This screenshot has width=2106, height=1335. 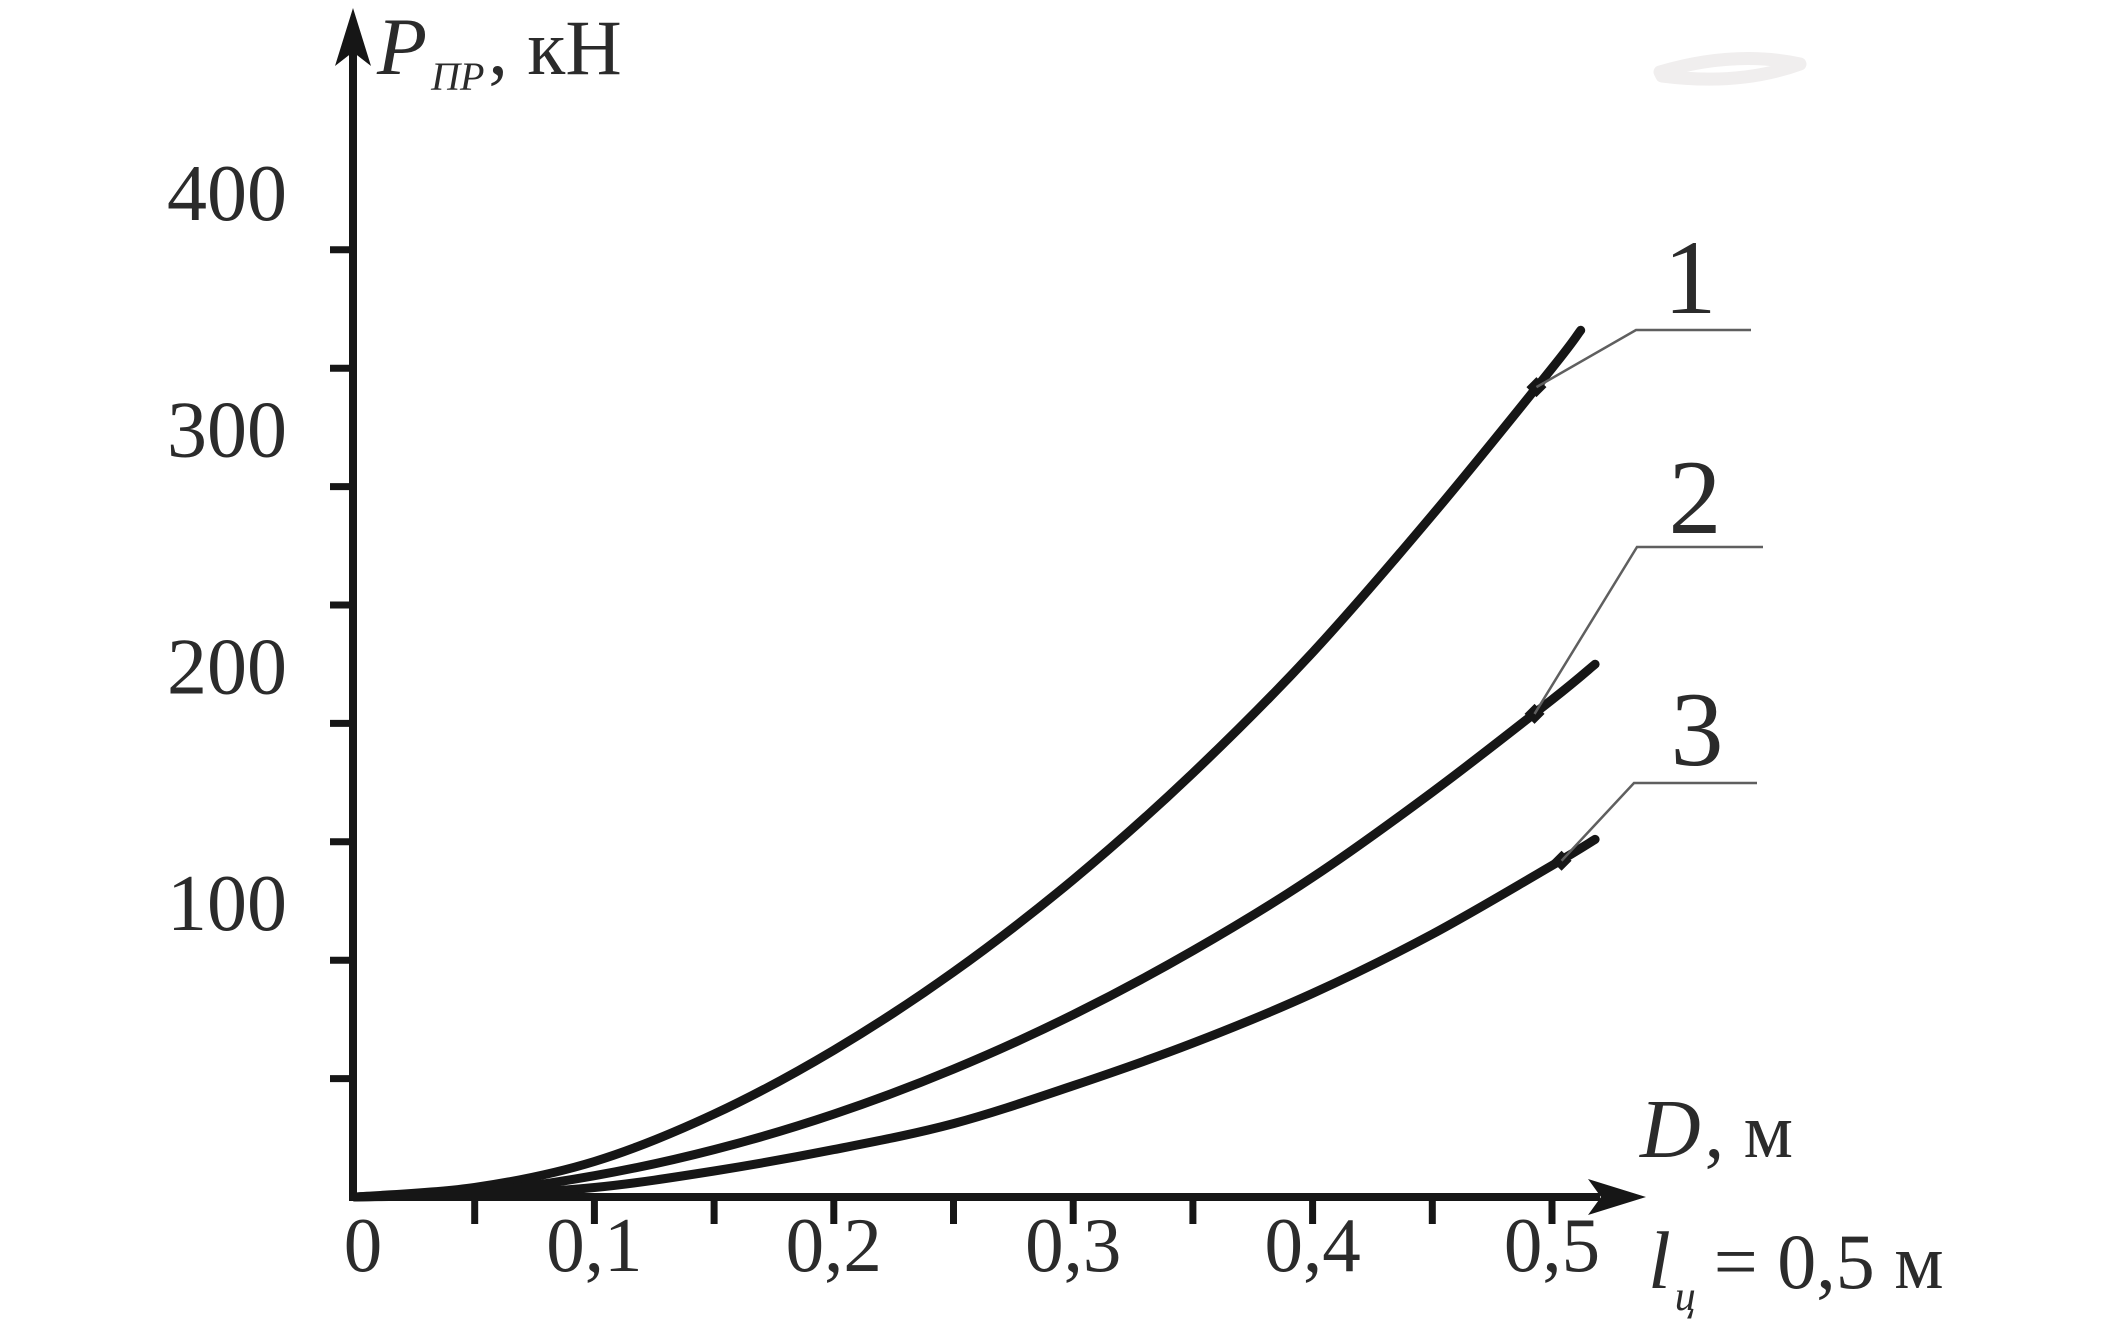 What do you see at coordinates (1552, 1245) in the screenshot?
I see `x-tick-label: 0,5` at bounding box center [1552, 1245].